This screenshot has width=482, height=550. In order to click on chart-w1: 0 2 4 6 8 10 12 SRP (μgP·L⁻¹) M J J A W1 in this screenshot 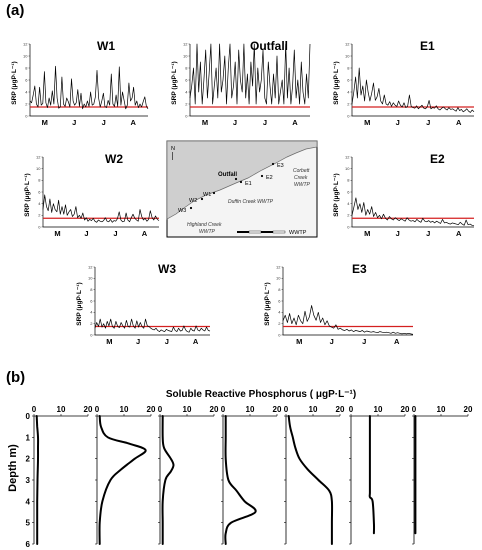, I will do `click(80, 83)`.